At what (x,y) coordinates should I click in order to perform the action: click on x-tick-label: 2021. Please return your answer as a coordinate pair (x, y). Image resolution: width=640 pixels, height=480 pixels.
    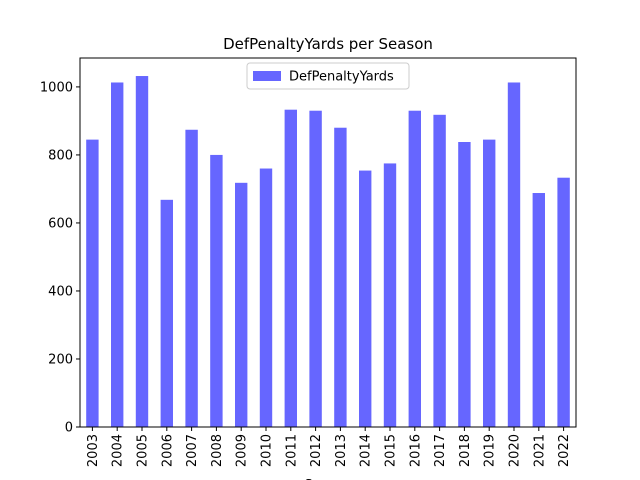
    Looking at the image, I should click on (539, 450).